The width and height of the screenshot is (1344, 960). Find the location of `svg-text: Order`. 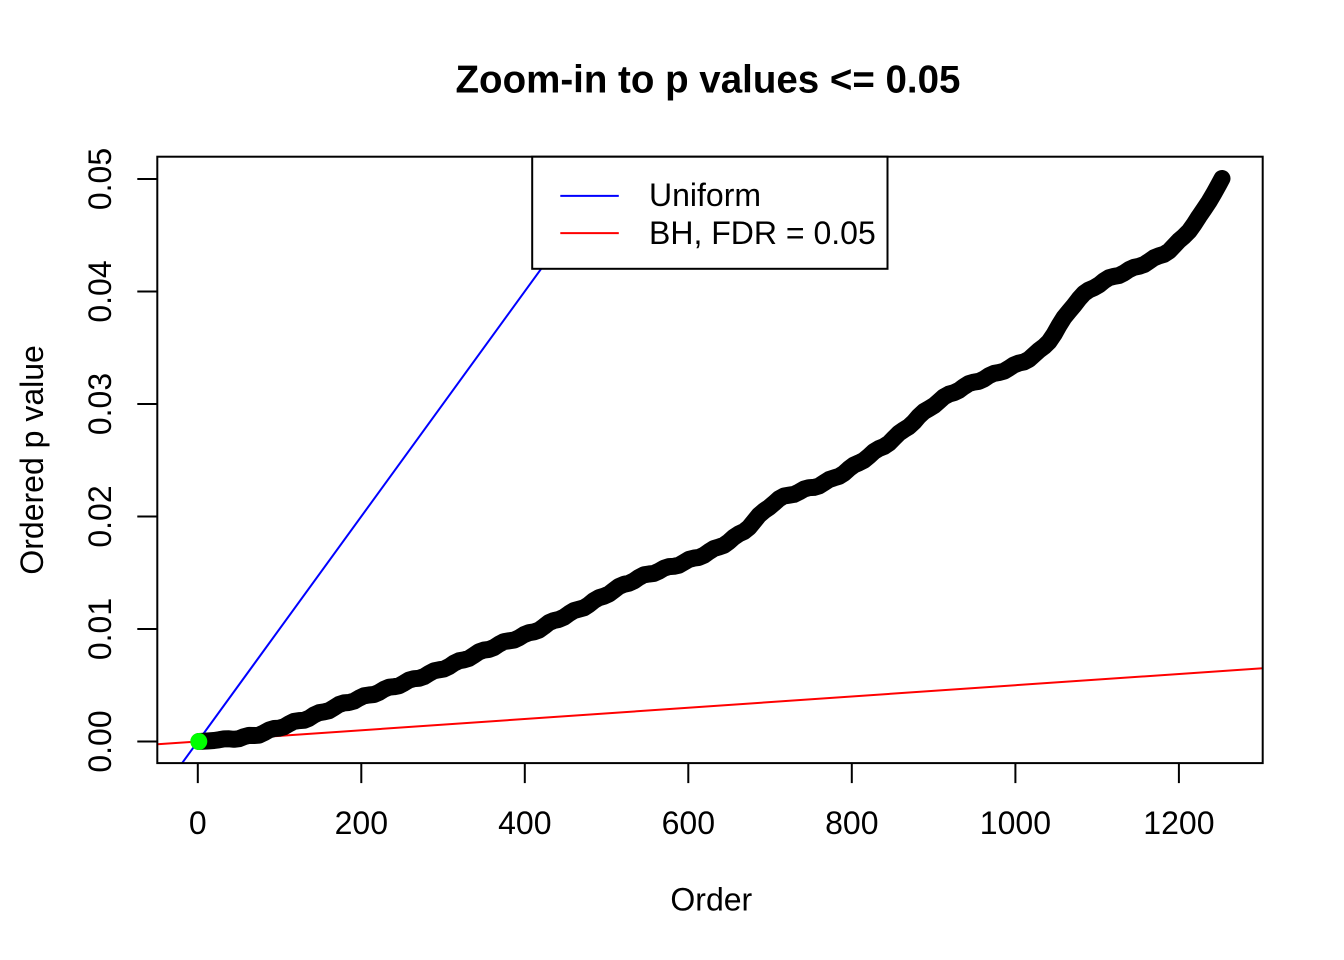

svg-text: Order is located at coordinates (711, 900).